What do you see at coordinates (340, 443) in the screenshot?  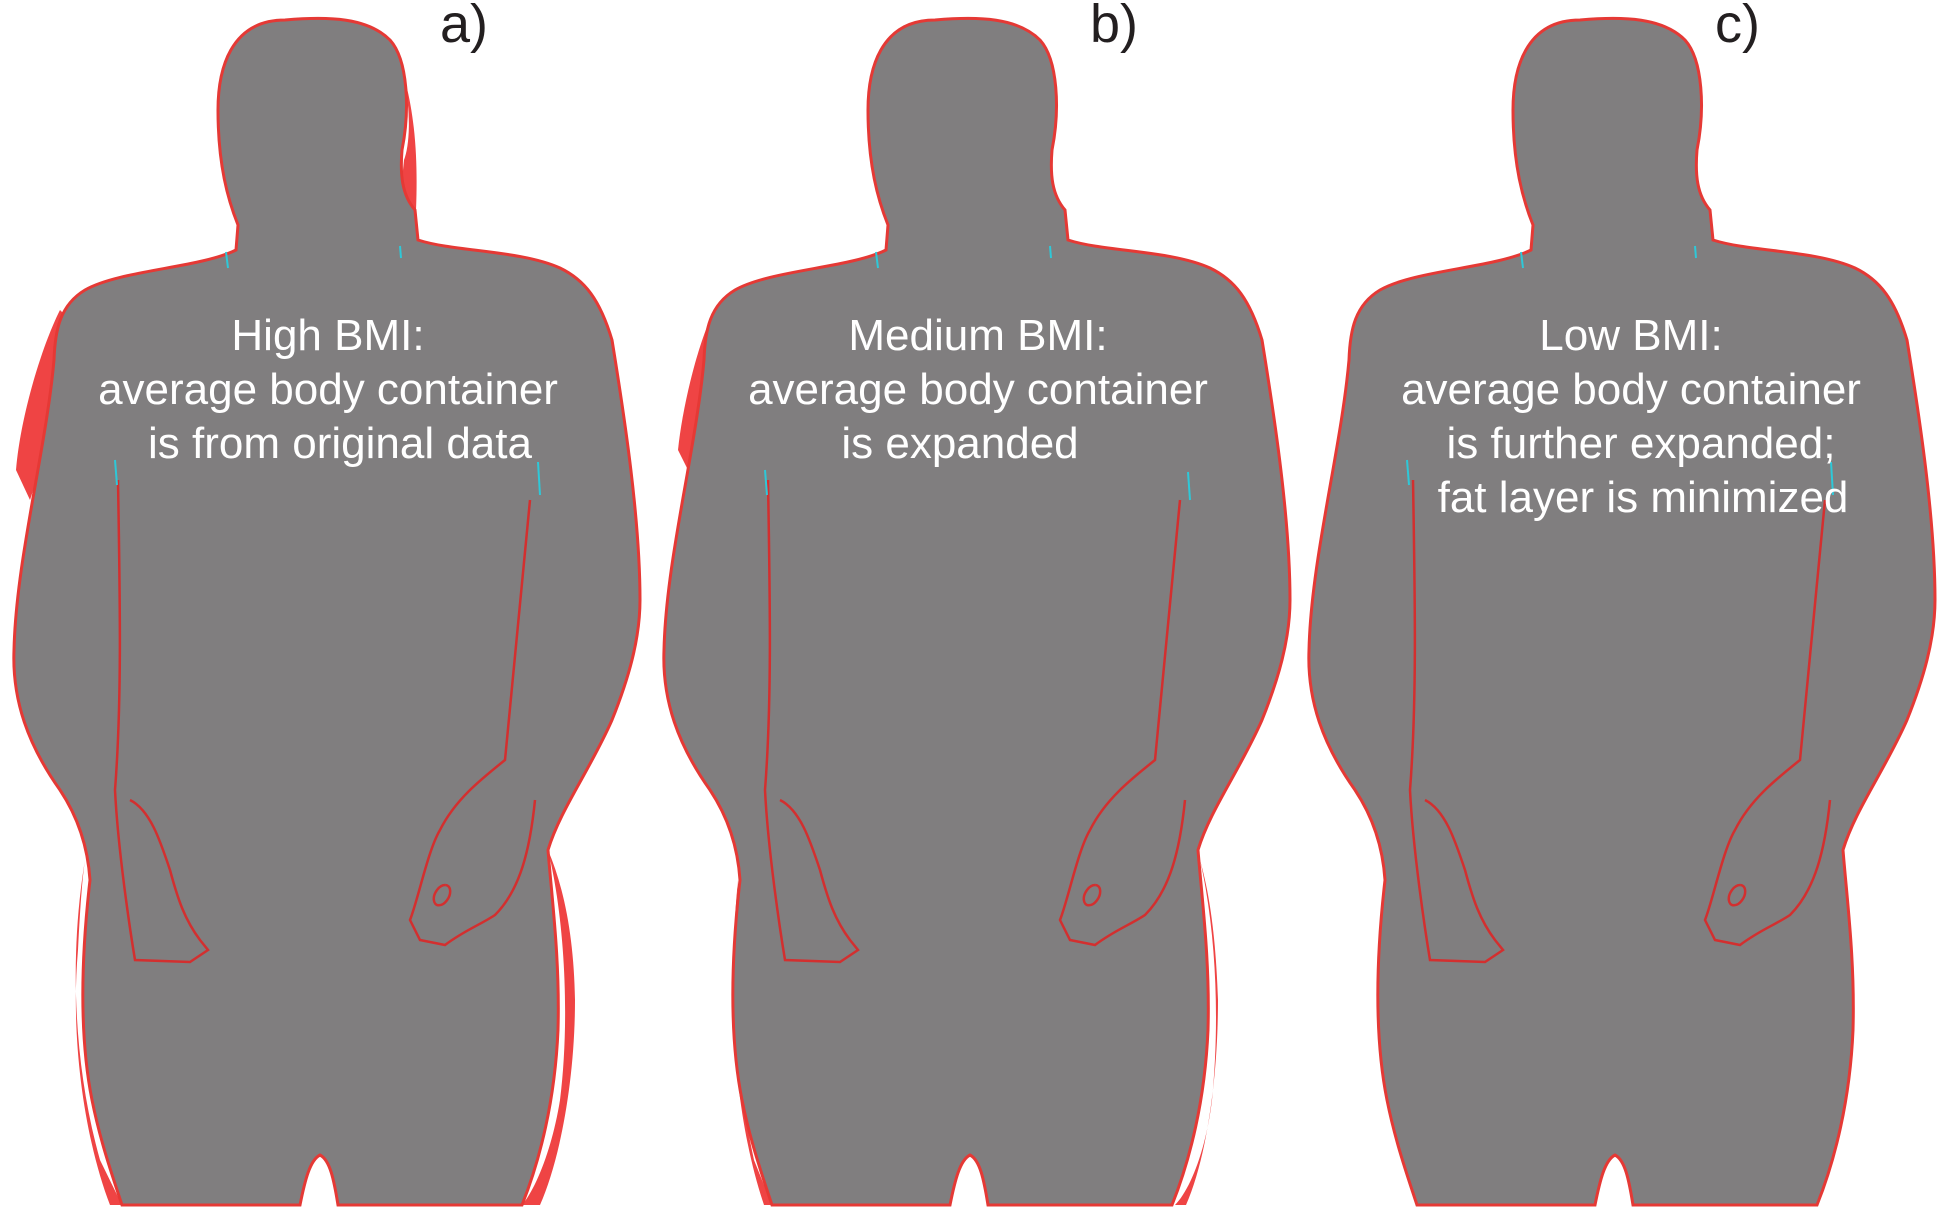 I see `caption-a-line-3: is from original data` at bounding box center [340, 443].